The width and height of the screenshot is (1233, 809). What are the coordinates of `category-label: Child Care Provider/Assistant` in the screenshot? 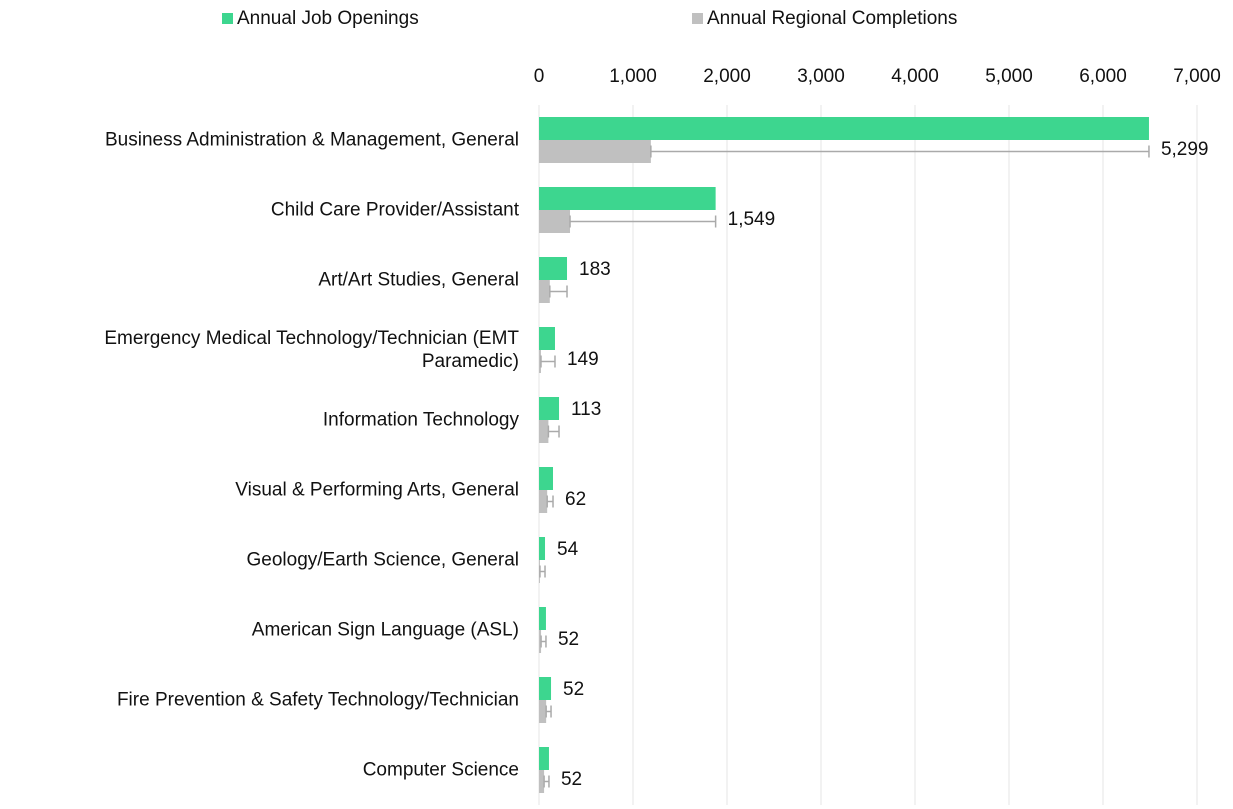 It's located at (394, 210).